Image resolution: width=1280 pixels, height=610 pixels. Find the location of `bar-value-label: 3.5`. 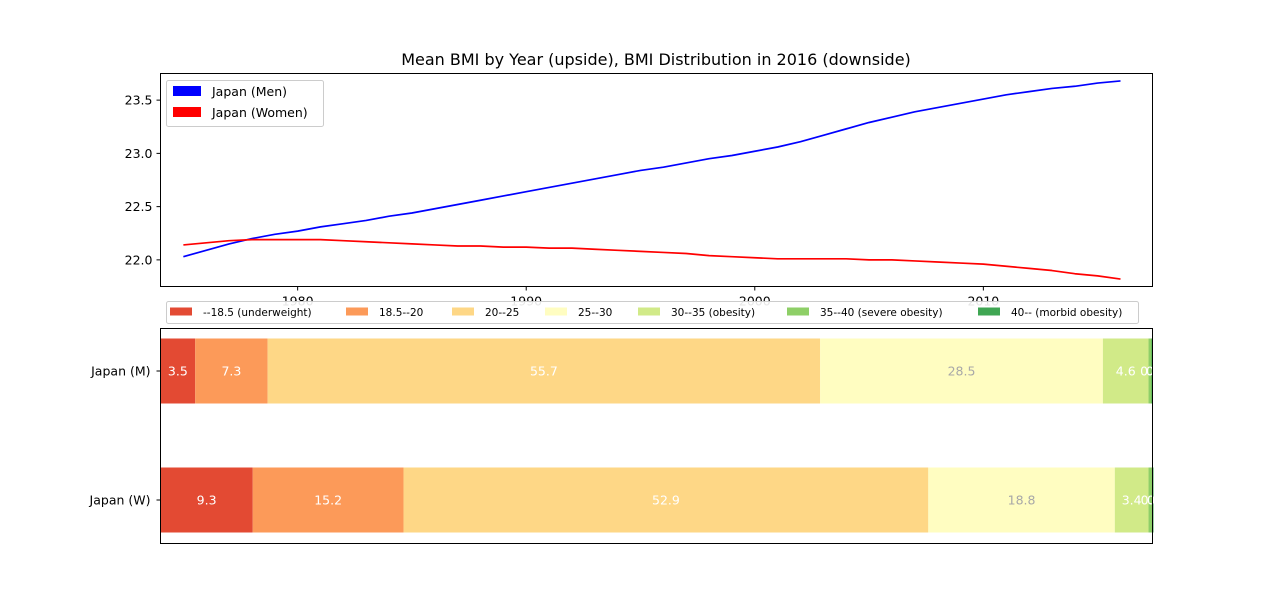

bar-value-label: 3.5 is located at coordinates (178, 371).